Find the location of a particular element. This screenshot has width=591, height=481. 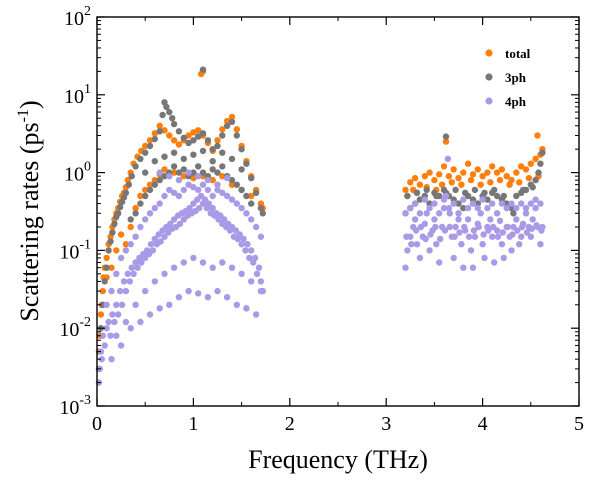

legend-label-4ph: 4ph is located at coordinates (516, 101).